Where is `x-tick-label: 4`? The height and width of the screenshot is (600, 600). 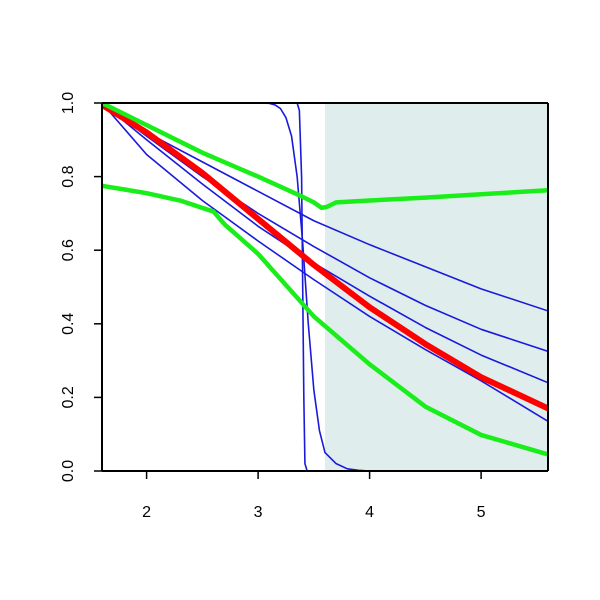
x-tick-label: 4 is located at coordinates (369, 512).